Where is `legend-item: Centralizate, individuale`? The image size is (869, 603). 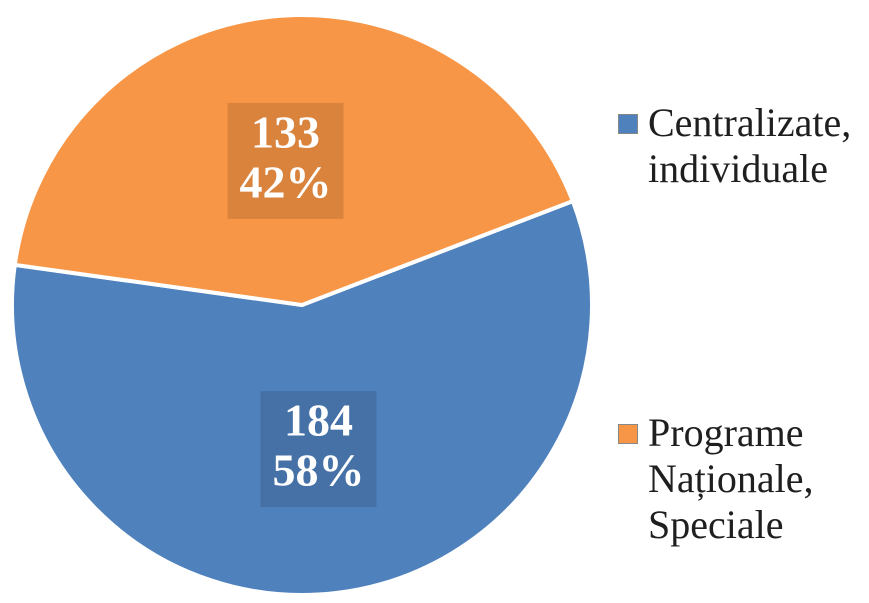 legend-item: Centralizate, individuale is located at coordinates (735, 146).